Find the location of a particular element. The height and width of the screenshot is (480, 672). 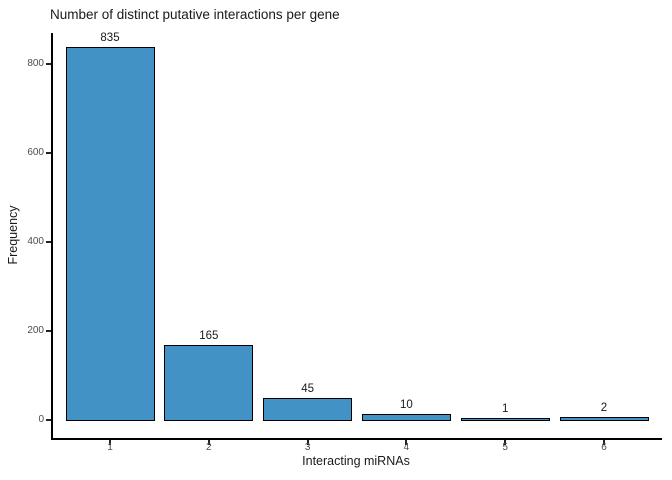

bar-value-label: 45 is located at coordinates (307, 388).